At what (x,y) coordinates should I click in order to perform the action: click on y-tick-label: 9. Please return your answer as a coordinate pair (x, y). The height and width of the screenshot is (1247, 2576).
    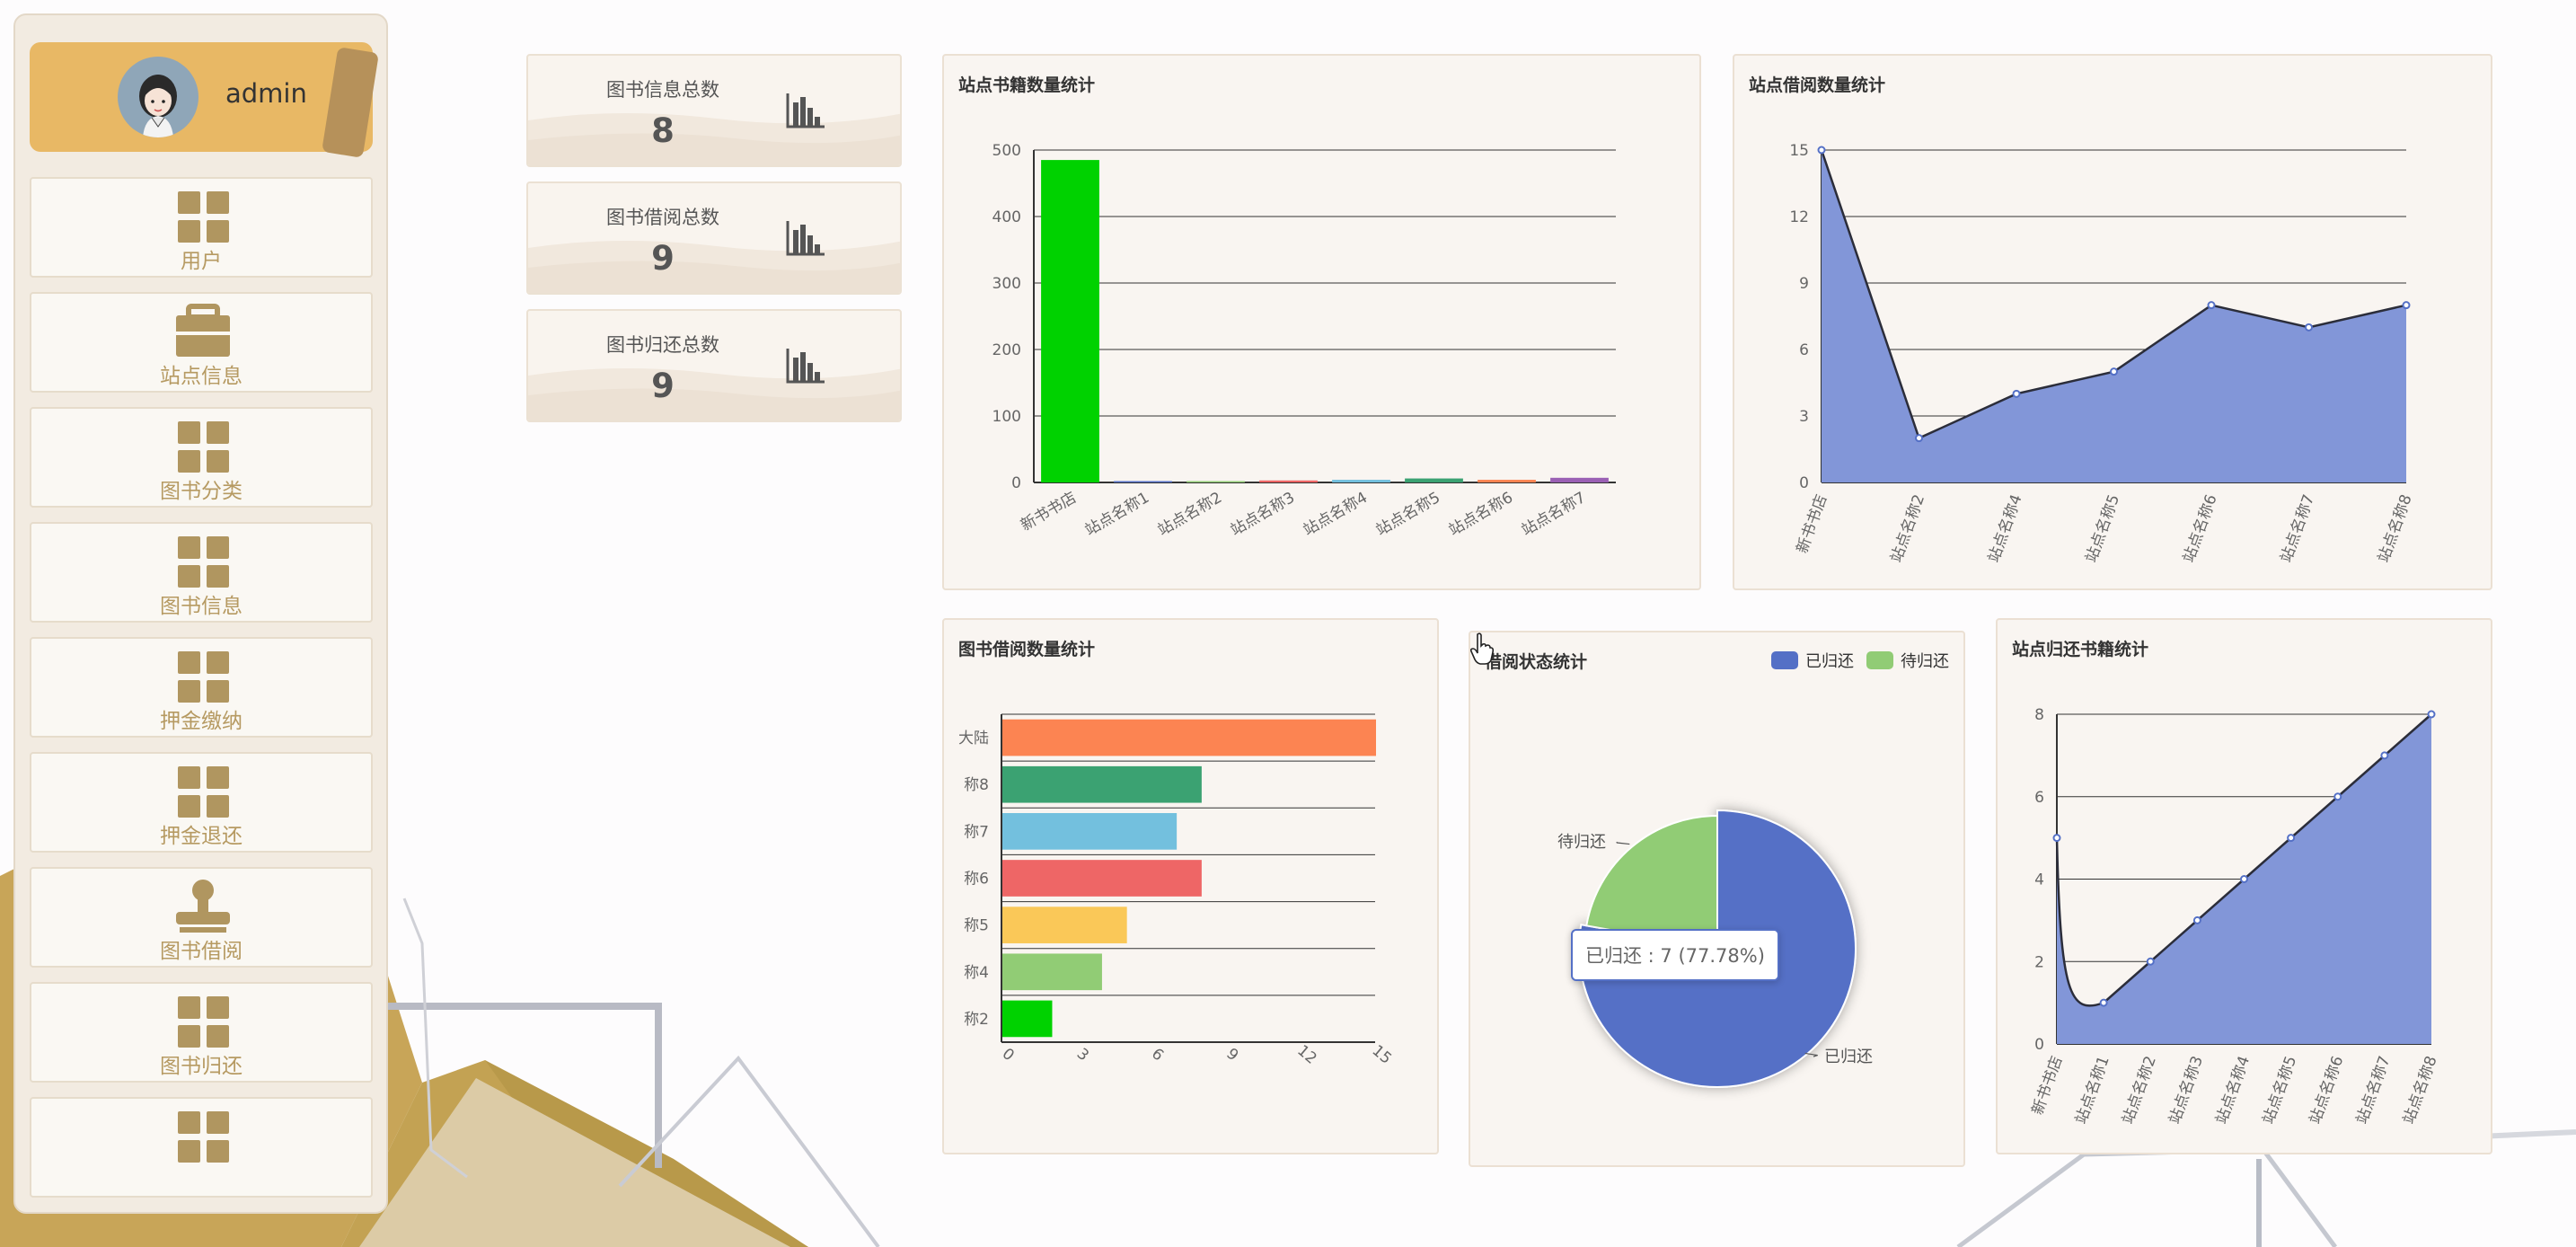
    Looking at the image, I should click on (1804, 284).